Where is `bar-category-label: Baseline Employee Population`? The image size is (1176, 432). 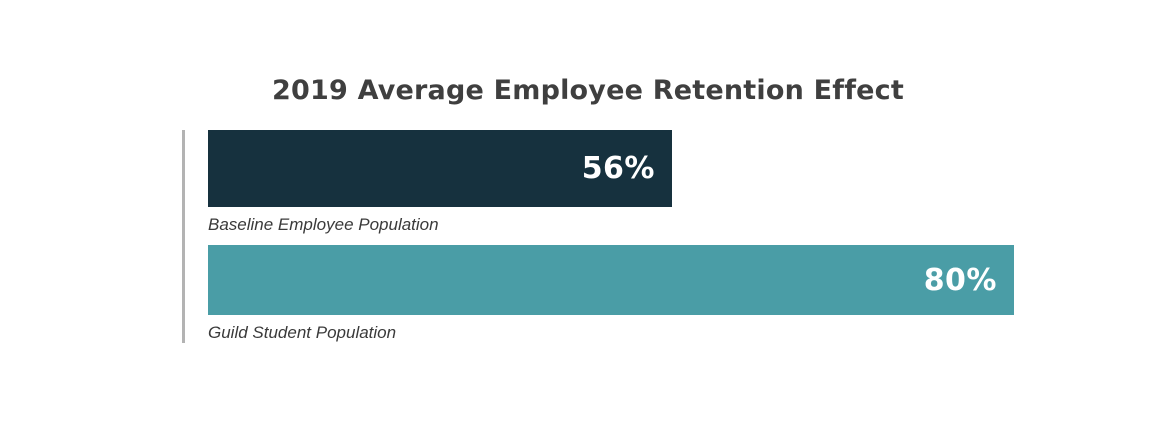 bar-category-label: Baseline Employee Population is located at coordinates (323, 224).